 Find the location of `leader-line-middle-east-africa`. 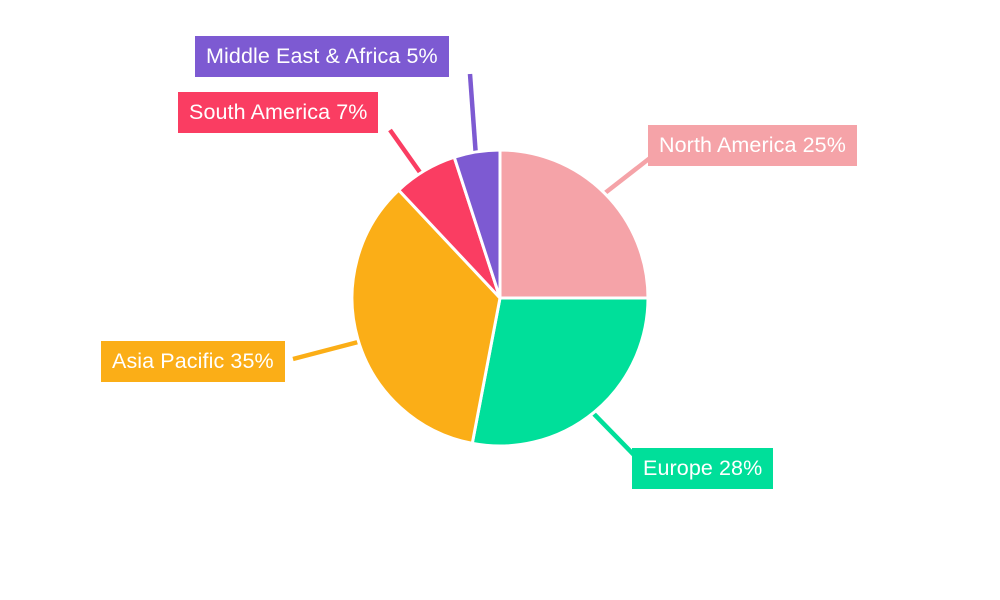

leader-line-middle-east-africa is located at coordinates (473, 115).